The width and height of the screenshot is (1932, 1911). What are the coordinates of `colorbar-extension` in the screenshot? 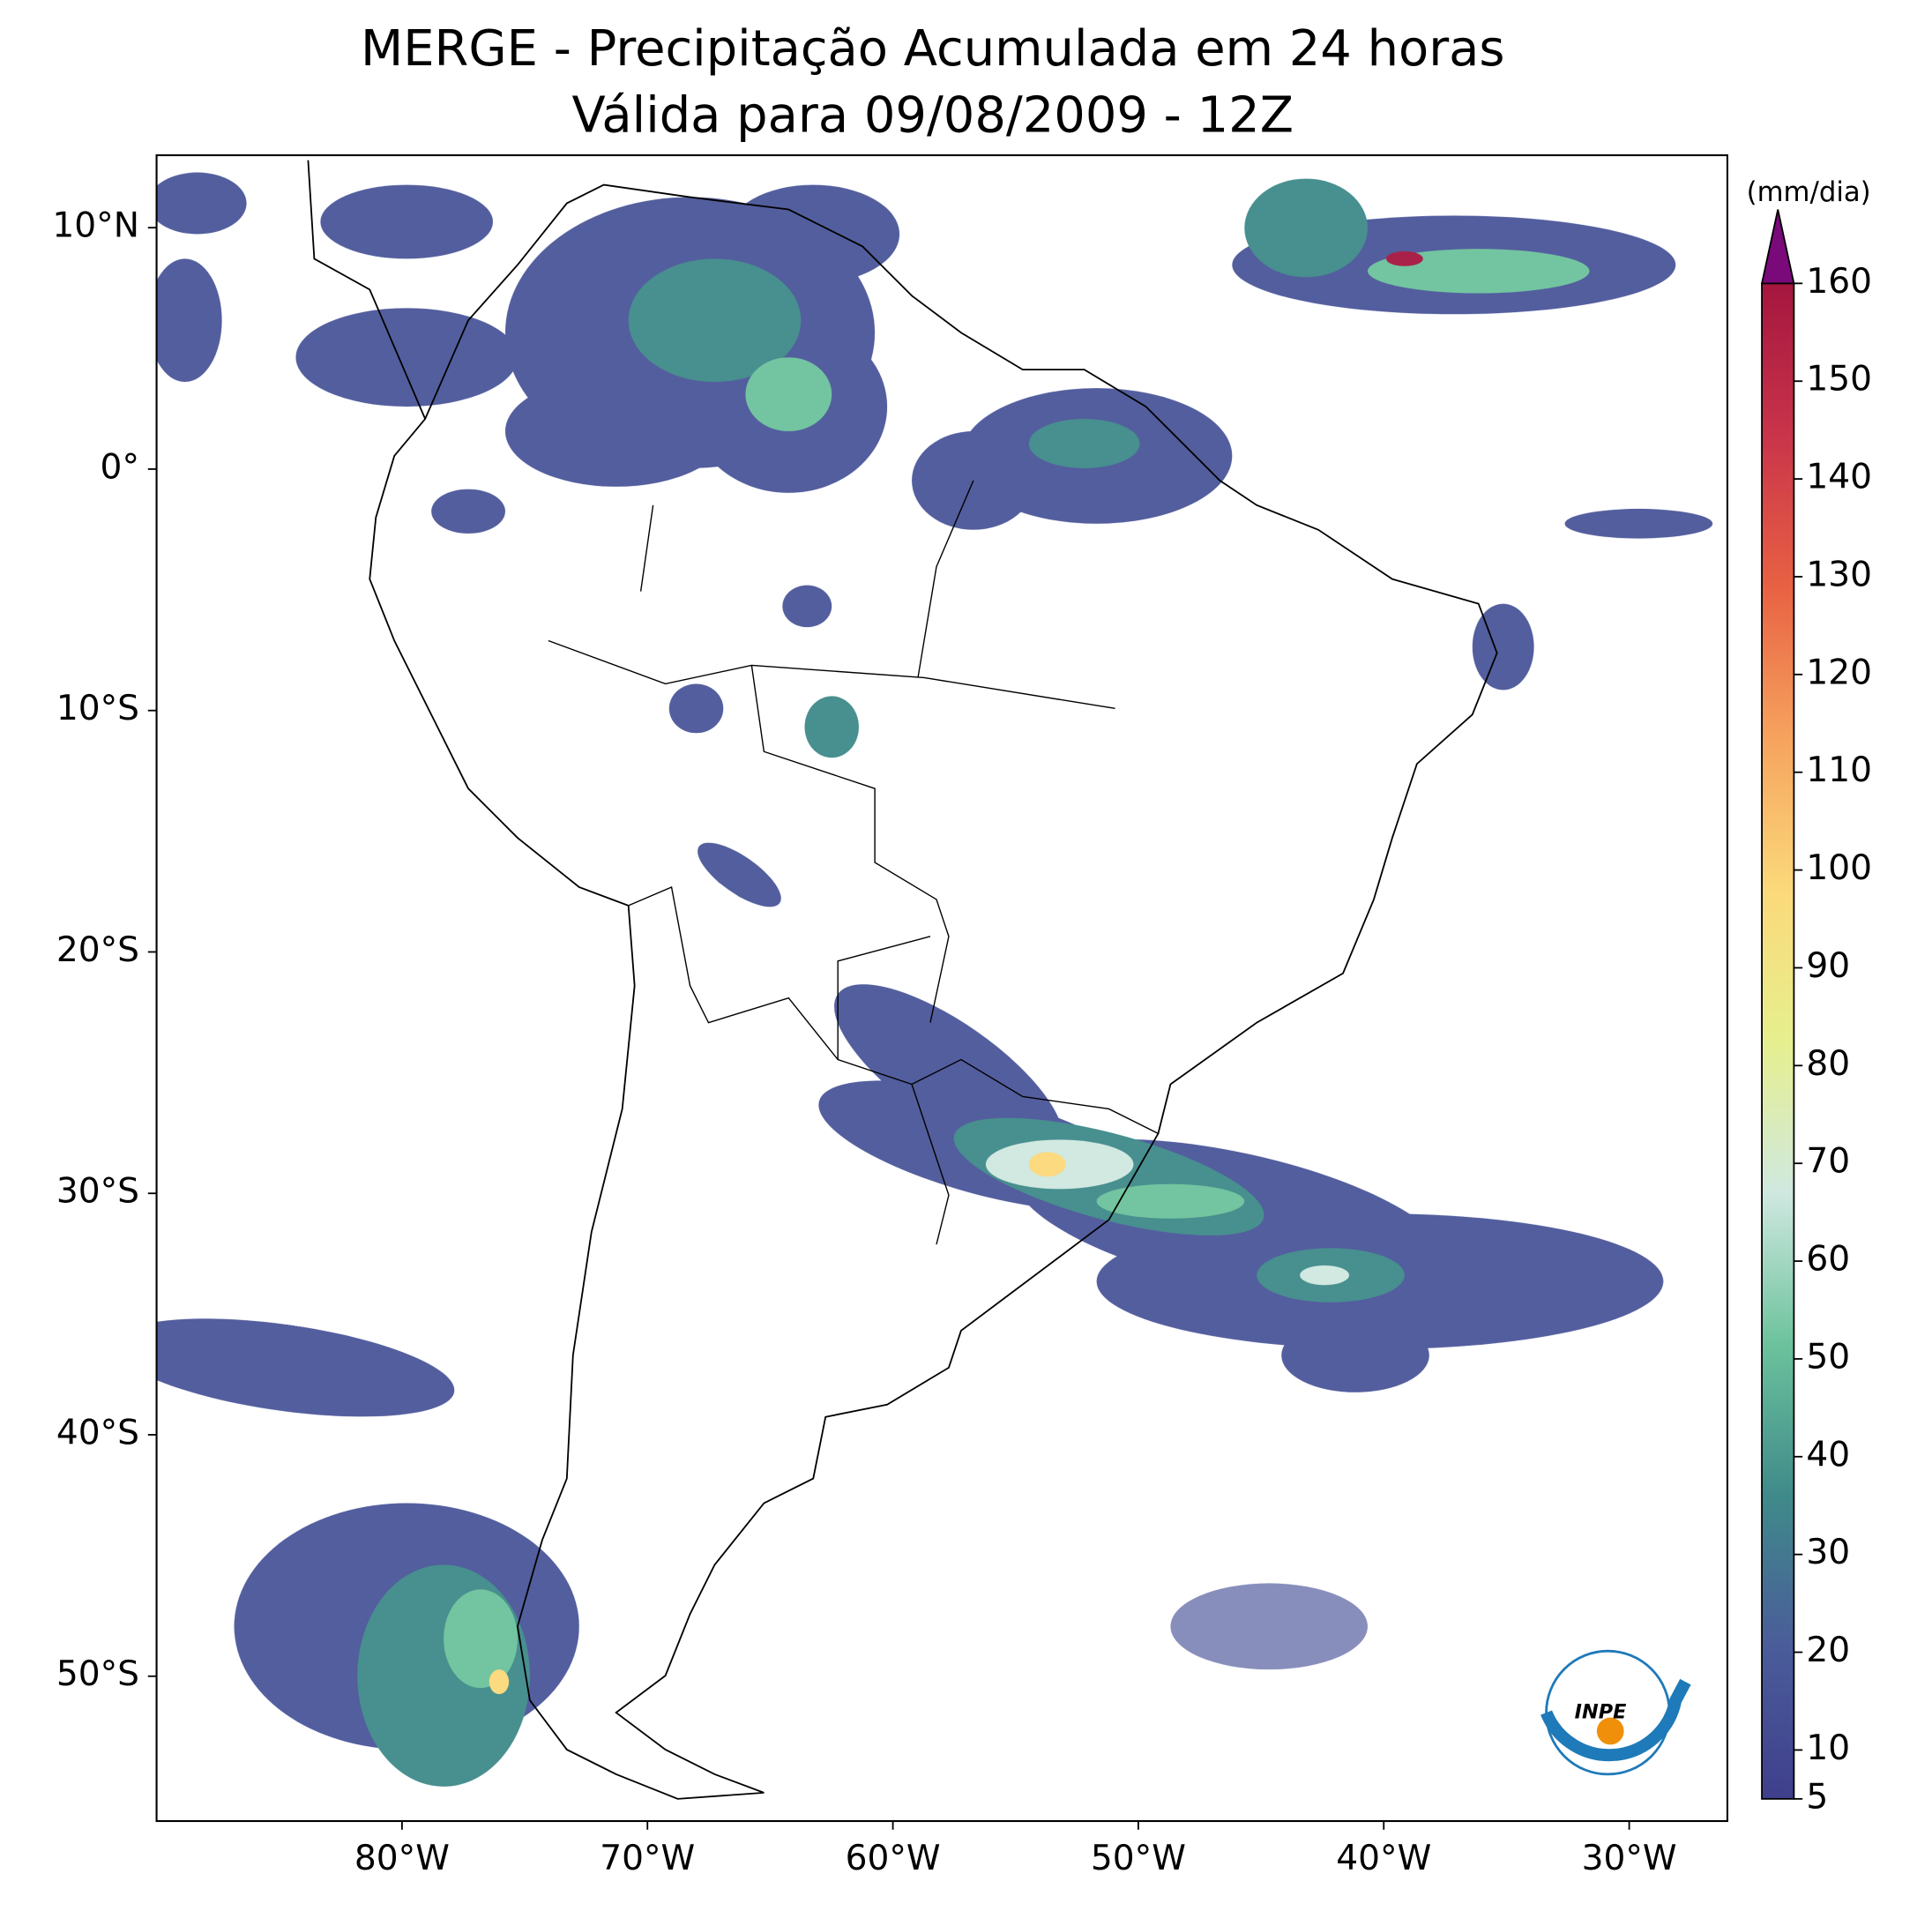 It's located at (1777, 247).